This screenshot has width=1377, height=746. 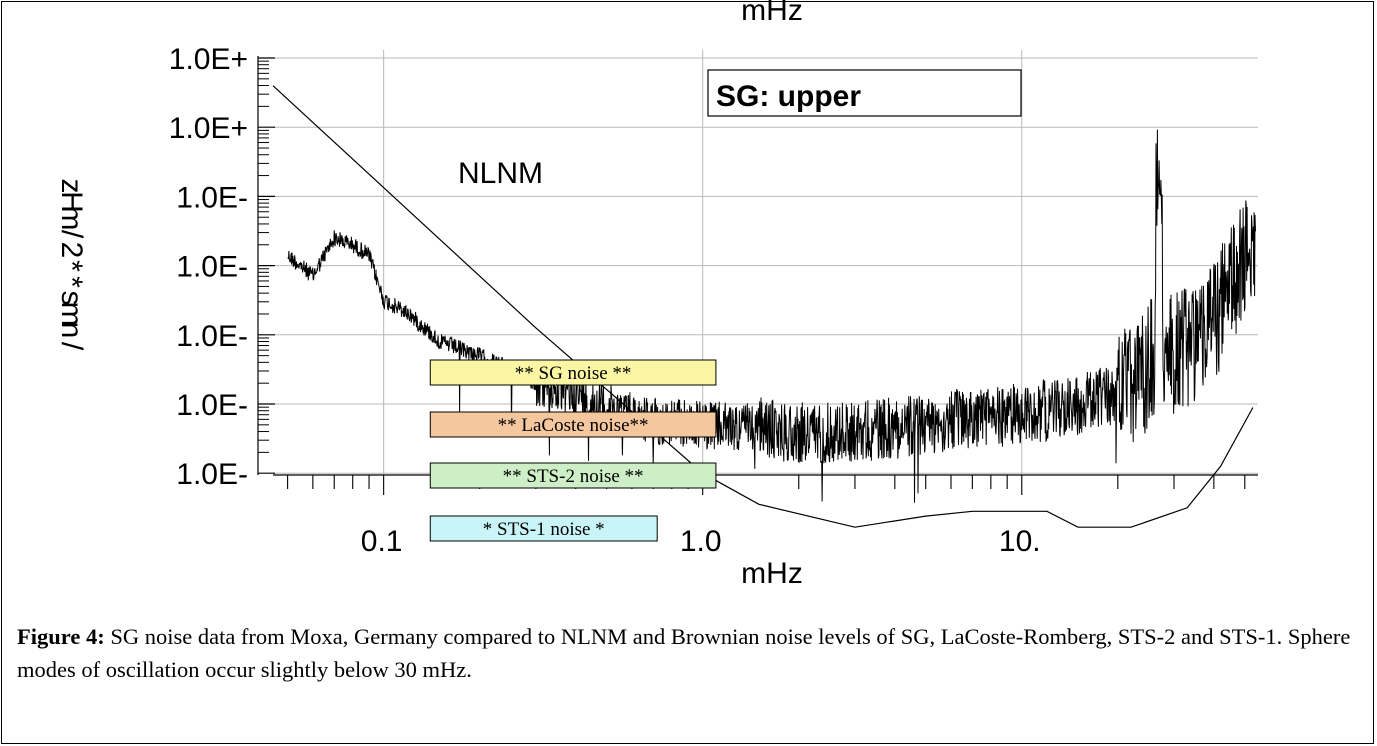 What do you see at coordinates (71, 186) in the screenshot?
I see `y-axis-label-char: z` at bounding box center [71, 186].